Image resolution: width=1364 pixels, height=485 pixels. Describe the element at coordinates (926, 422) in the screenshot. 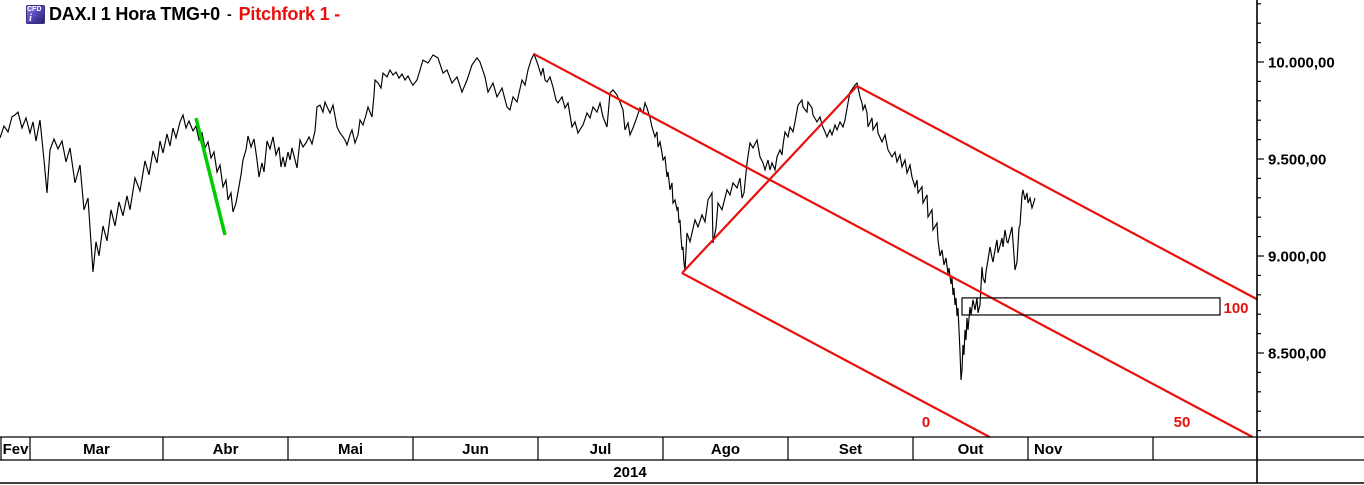

I see `pitchfork-level-label: 0` at that location.